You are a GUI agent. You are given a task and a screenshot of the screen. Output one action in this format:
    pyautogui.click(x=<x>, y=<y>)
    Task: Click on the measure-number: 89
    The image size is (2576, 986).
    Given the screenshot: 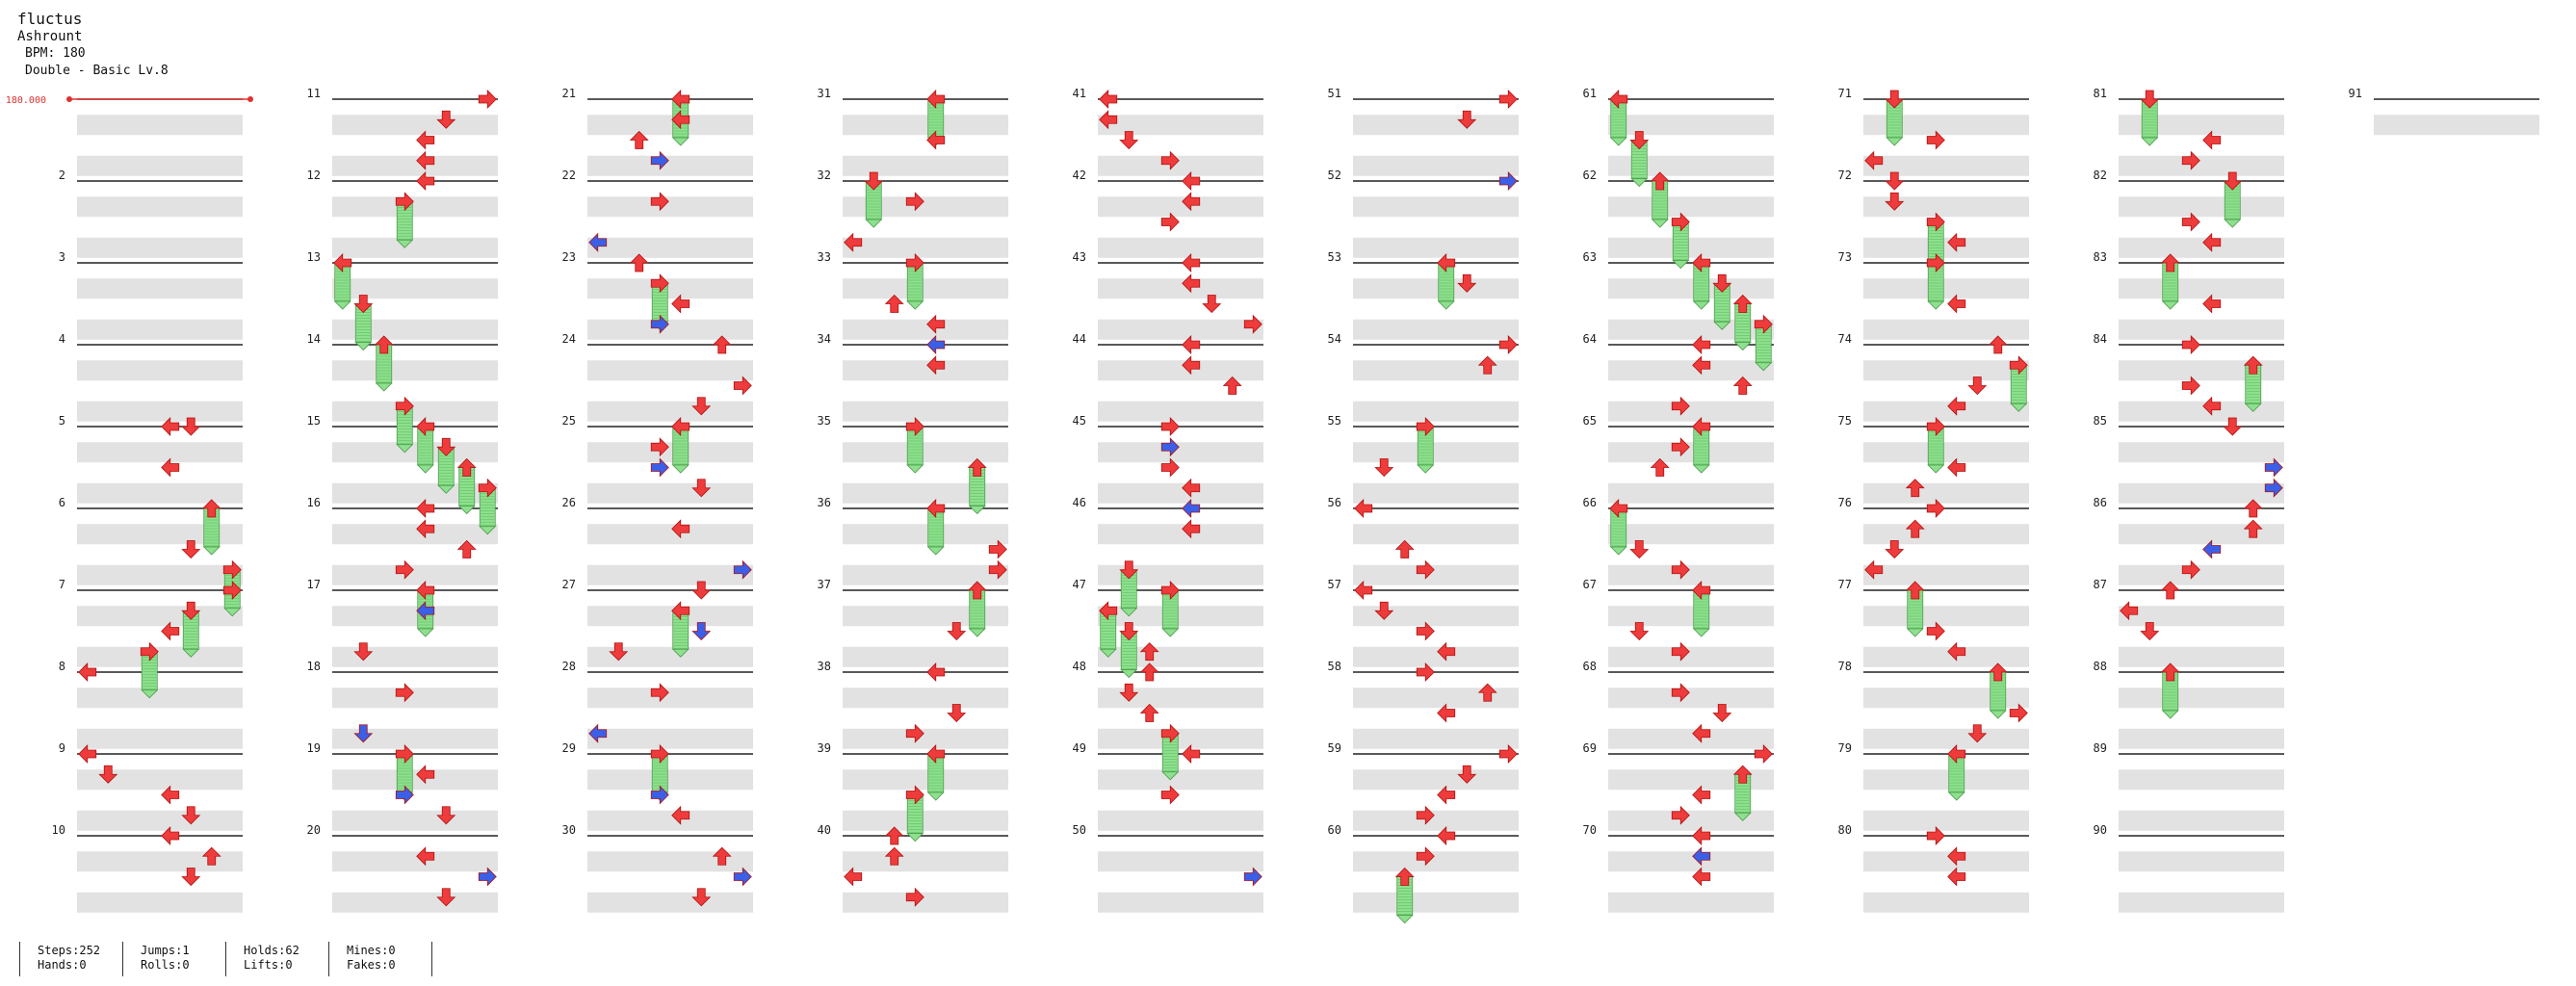 What is the action you would take?
    pyautogui.click(x=2100, y=748)
    